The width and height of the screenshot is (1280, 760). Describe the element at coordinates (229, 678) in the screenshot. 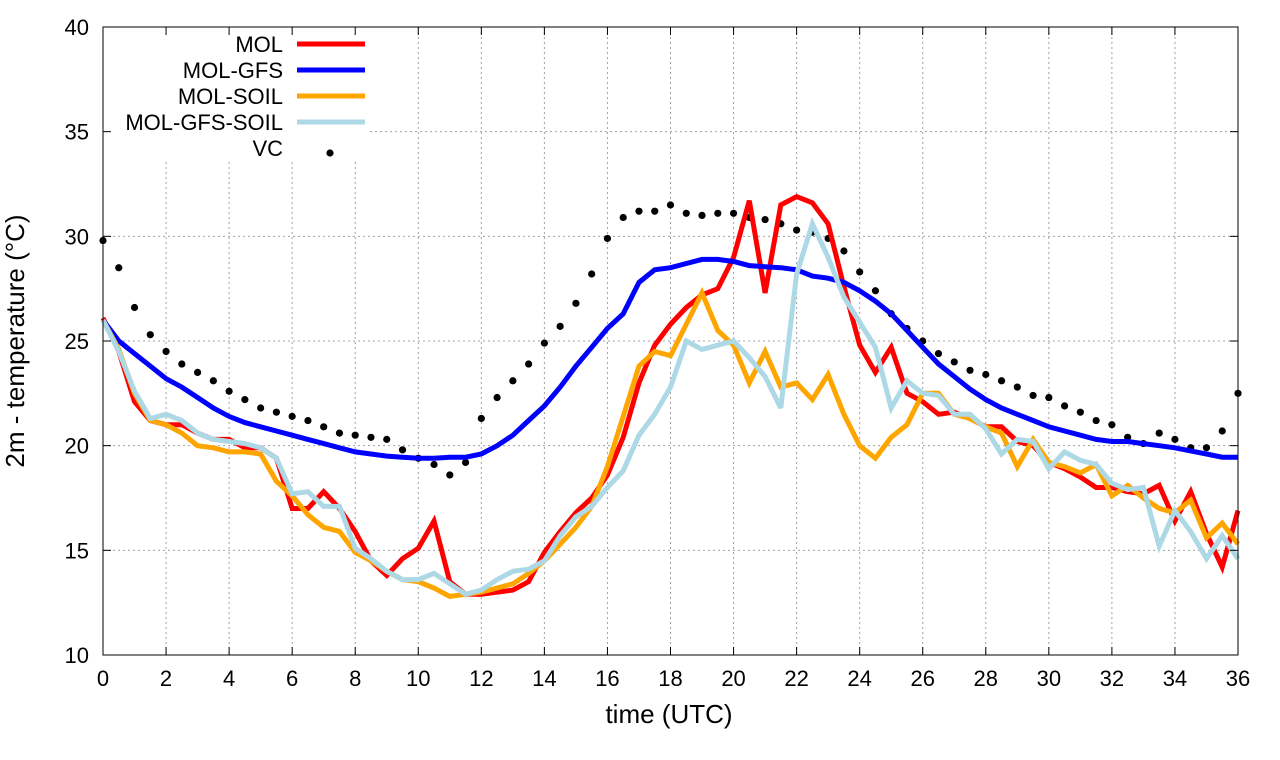

I see `x-tick-label: 4` at that location.